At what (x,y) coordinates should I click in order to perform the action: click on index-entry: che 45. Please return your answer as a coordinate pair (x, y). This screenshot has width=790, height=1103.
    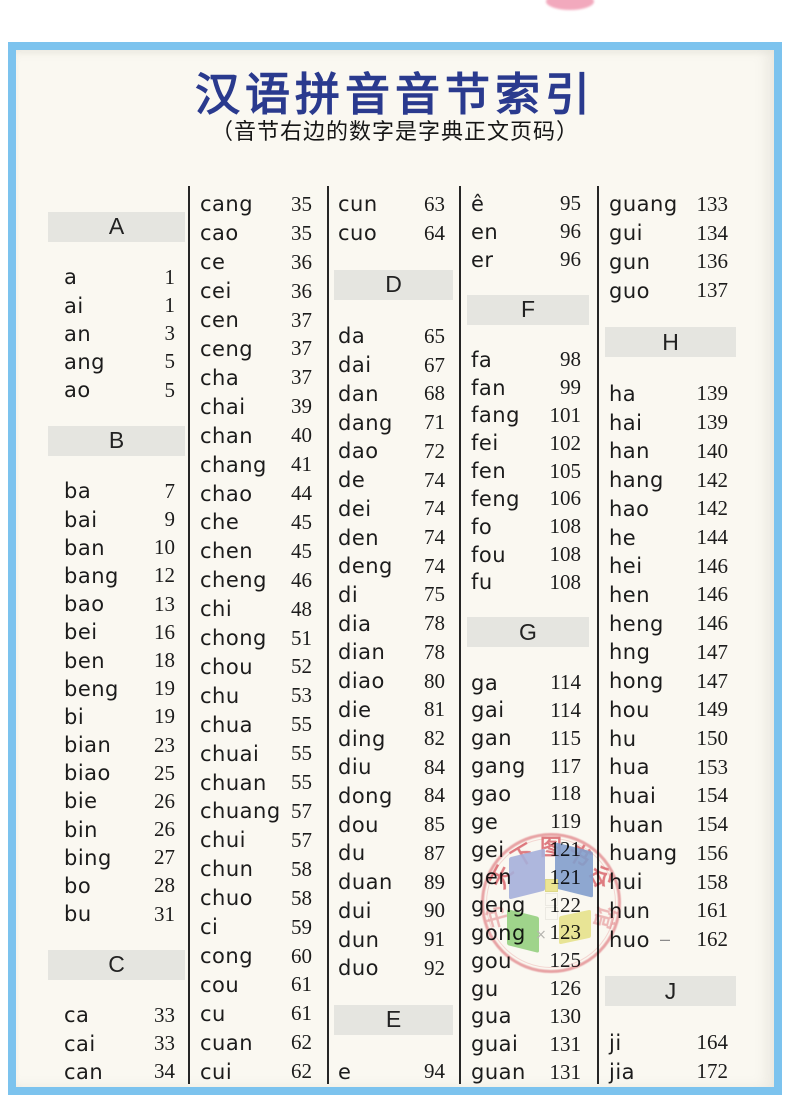
    Looking at the image, I should click on (258, 522).